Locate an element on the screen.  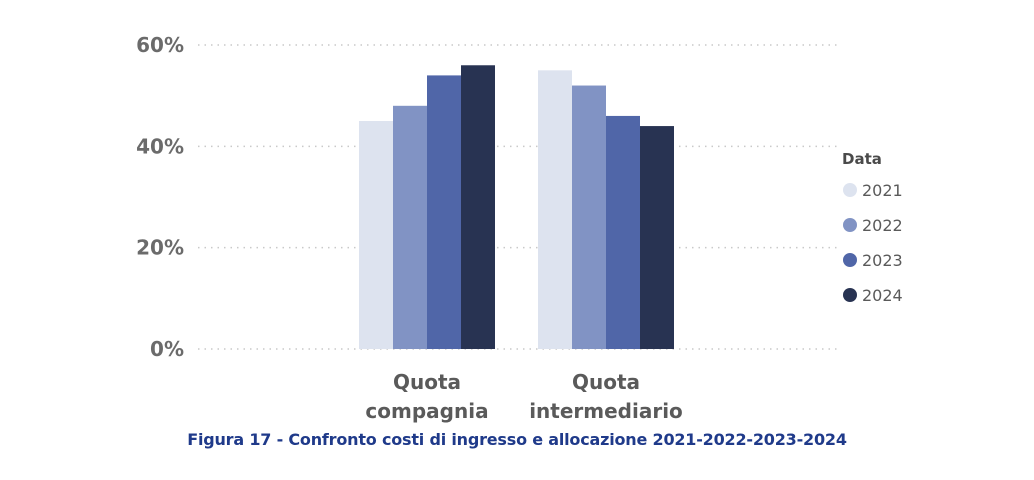
y-tick-label: 0% is located at coordinates (167, 349).